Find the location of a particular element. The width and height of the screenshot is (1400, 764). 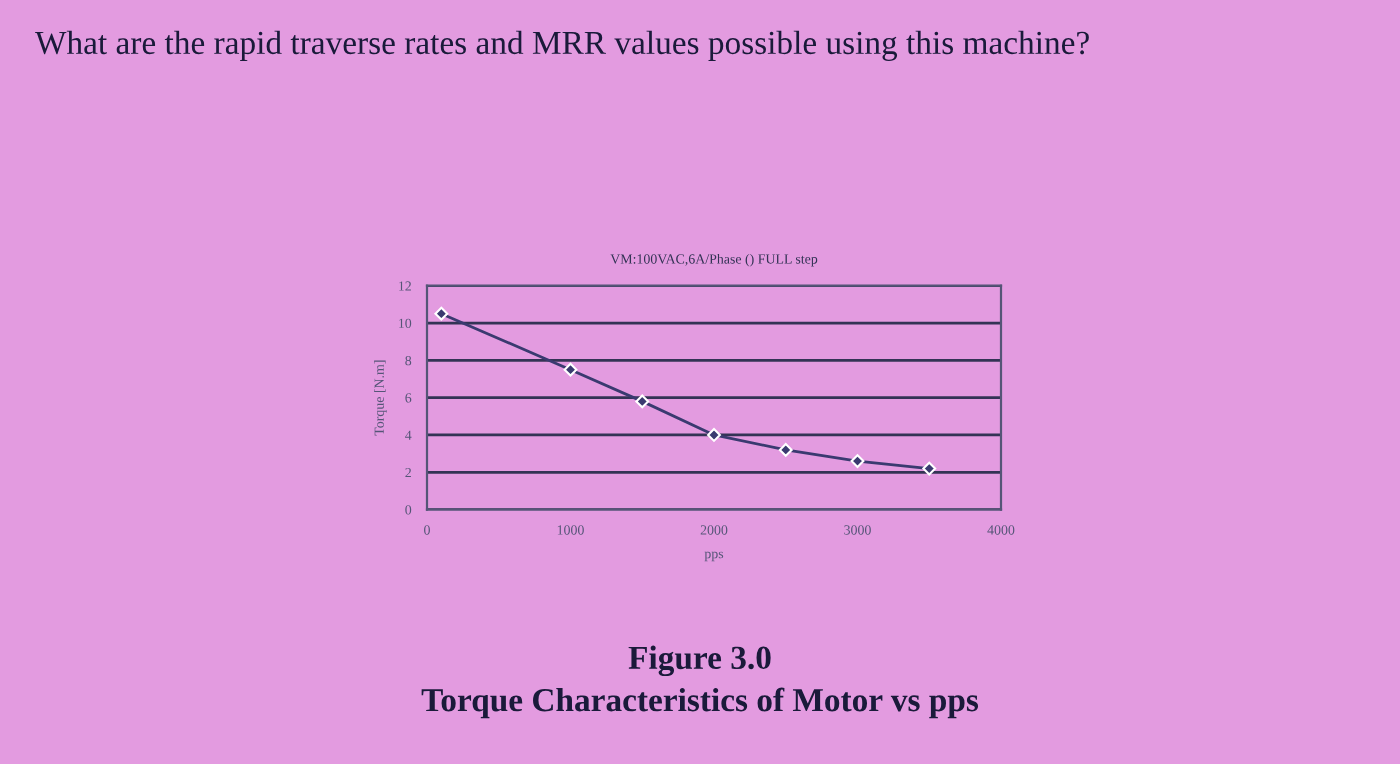

text: Torque Characteristics of Motor vs pps is located at coordinates (700, 703).